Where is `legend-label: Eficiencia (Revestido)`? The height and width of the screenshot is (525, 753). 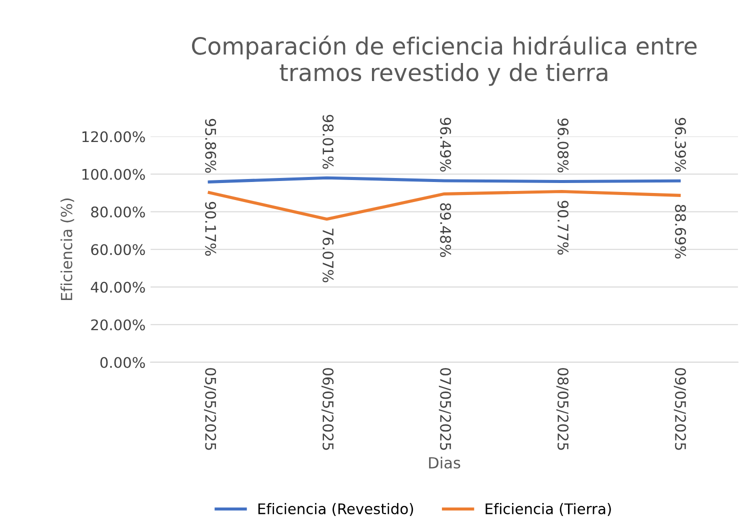 legend-label: Eficiencia (Revestido) is located at coordinates (336, 509).